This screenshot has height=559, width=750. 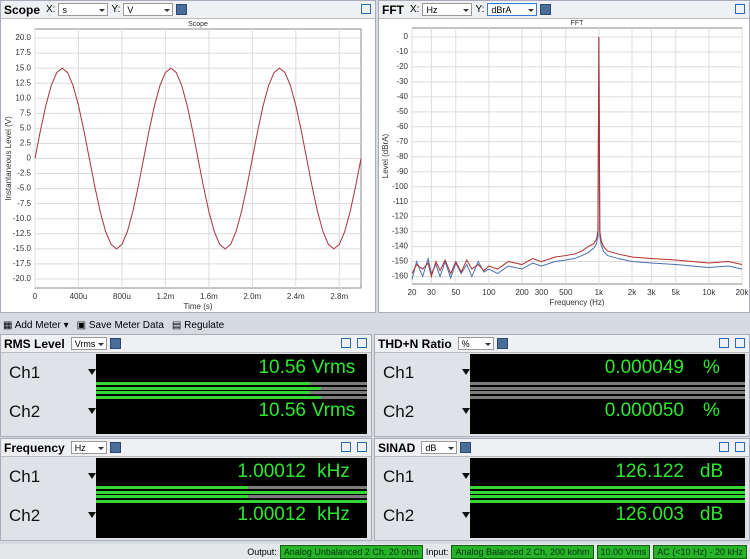 I want to click on x-tick-label: 400u, so click(x=79, y=296).